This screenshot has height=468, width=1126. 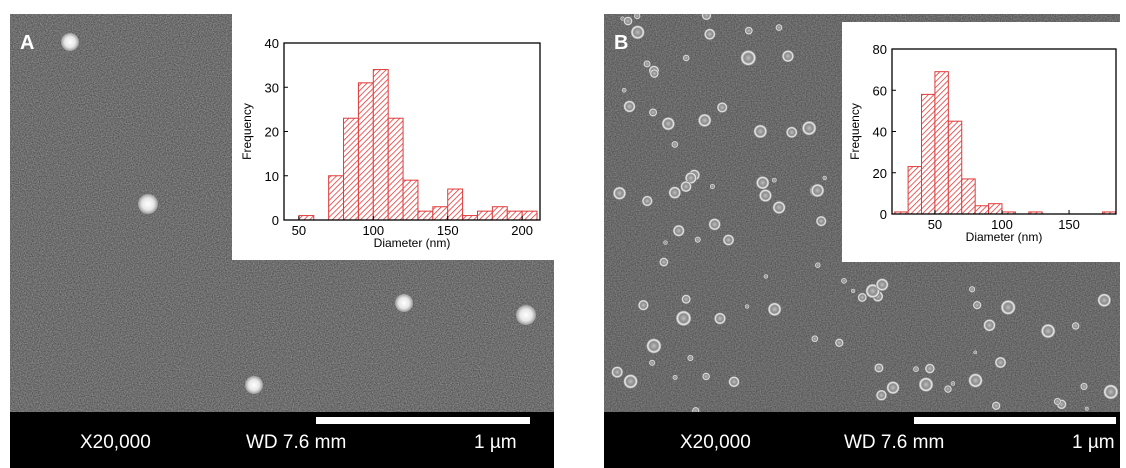 I want to click on histogram-chart-b: 50 100 150 0 20 40 60 80 Diameter (nm) Frequency, so click(x=982, y=143).